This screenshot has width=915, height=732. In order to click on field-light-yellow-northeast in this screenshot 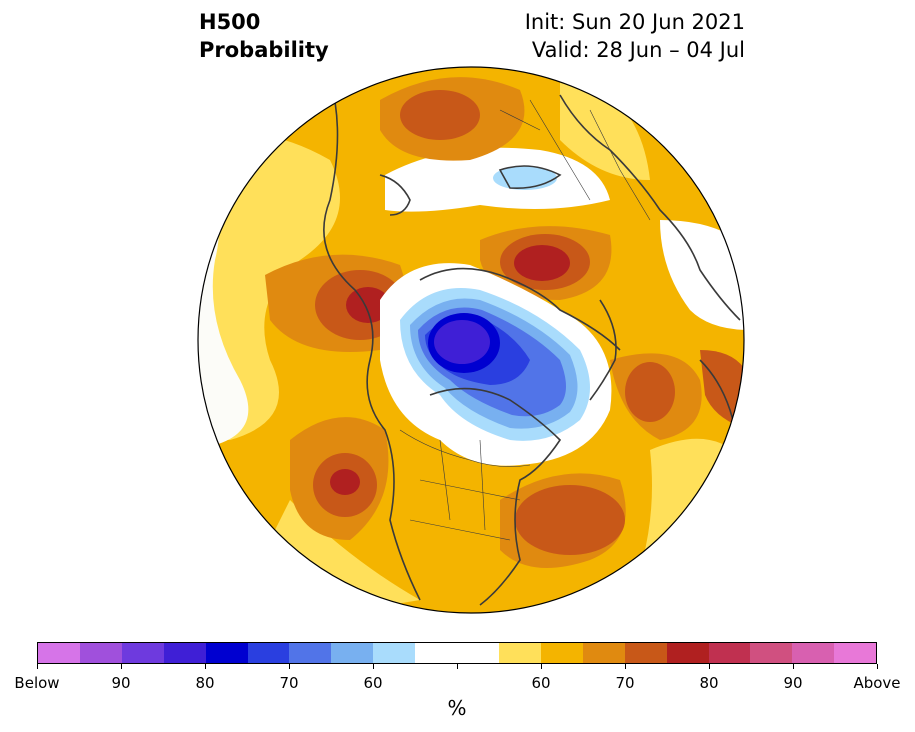, I will do `click(605, 125)`.